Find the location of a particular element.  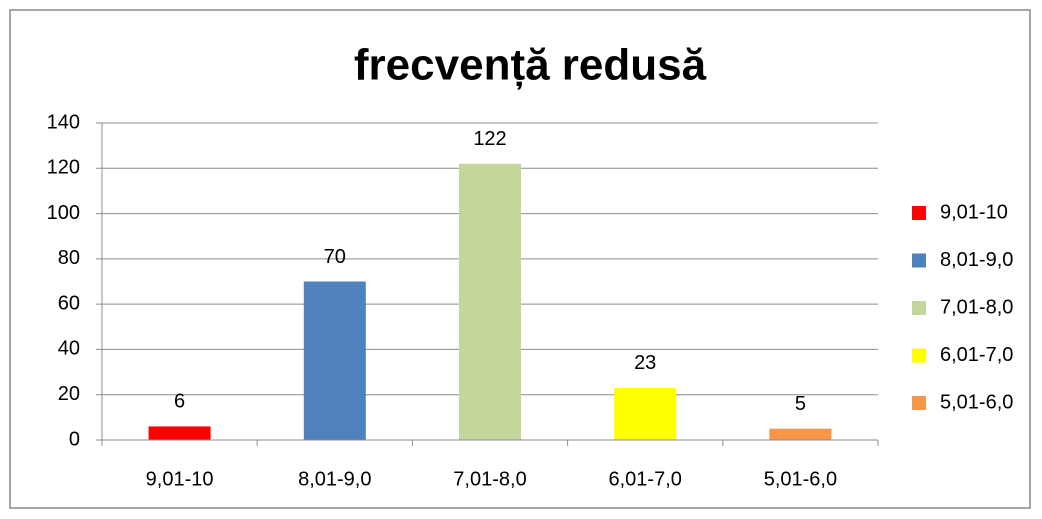

x-tick-label: 6,01-7,0 is located at coordinates (645, 479).